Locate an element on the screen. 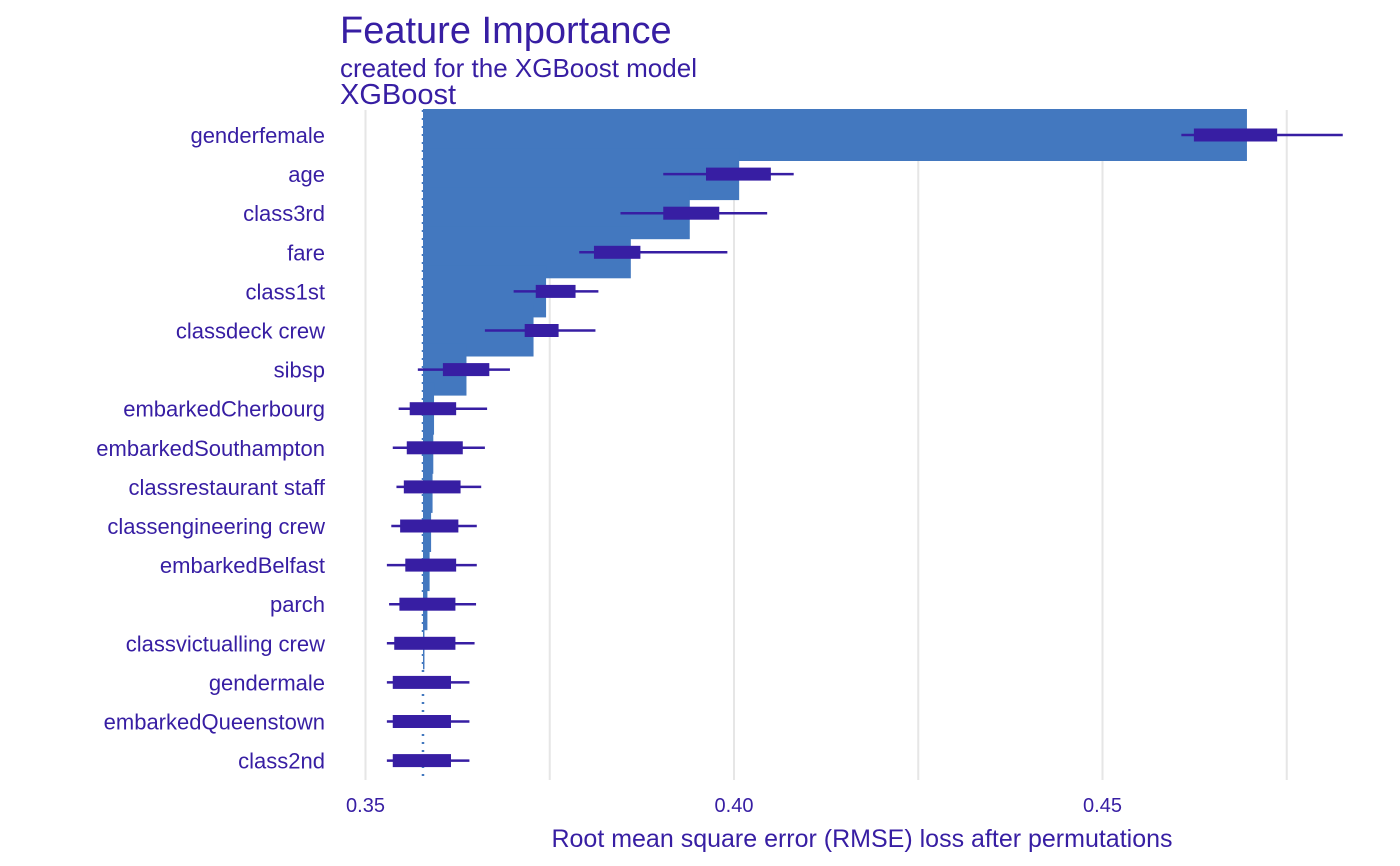  facet-label: XGBoost is located at coordinates (398, 95).